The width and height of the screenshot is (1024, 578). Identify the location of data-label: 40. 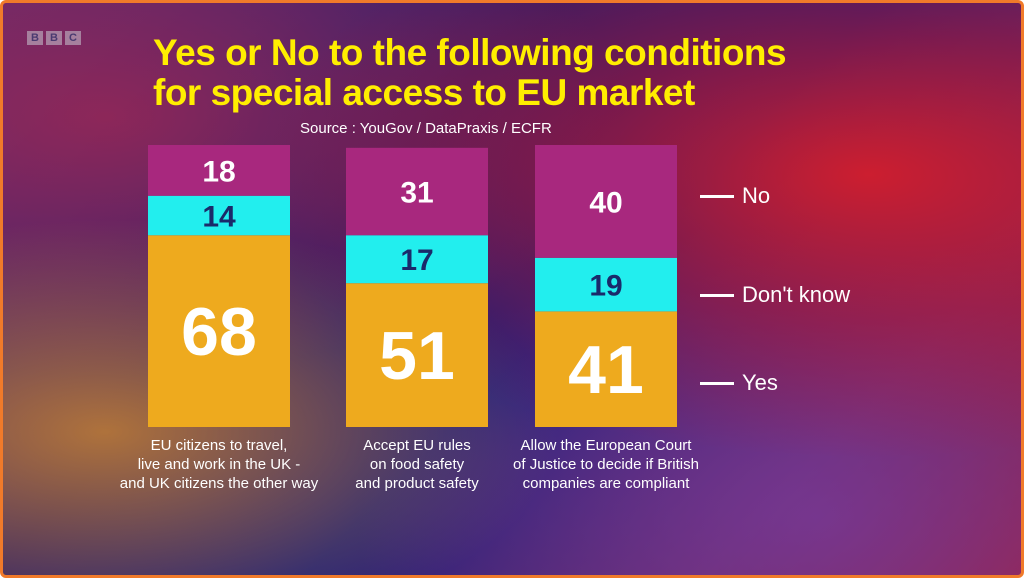
(605, 202).